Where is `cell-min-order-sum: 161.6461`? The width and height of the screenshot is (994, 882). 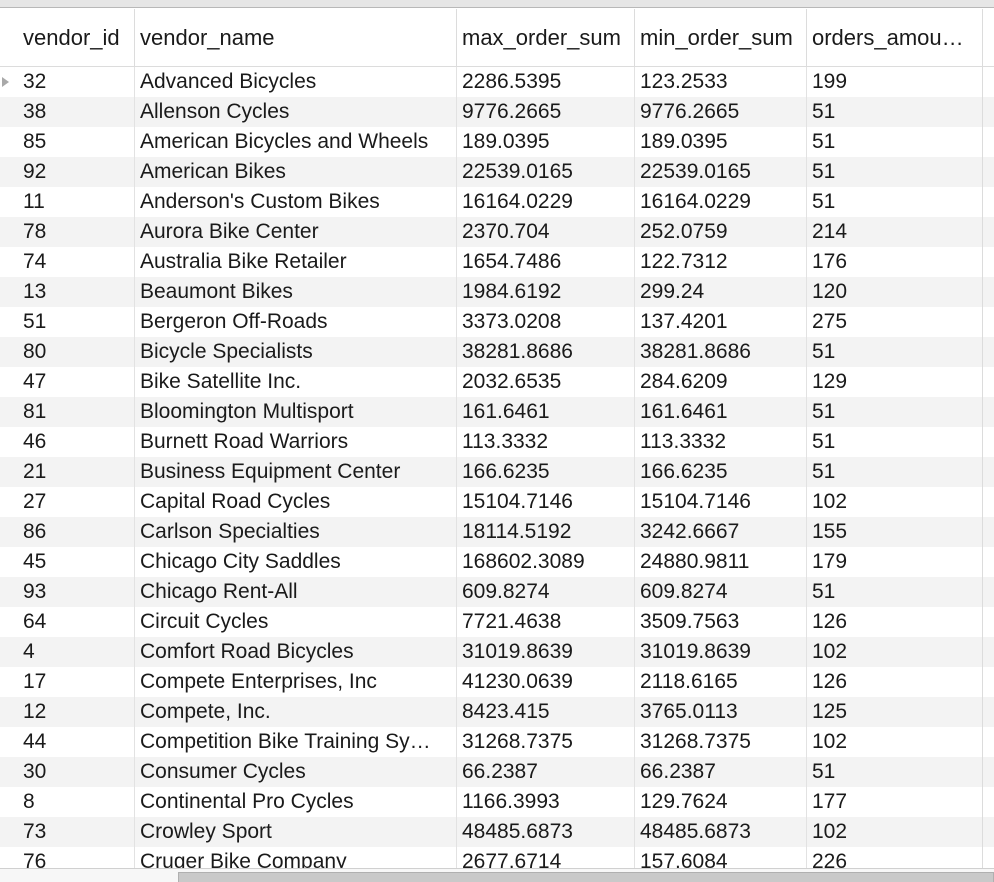 cell-min-order-sum: 161.6461 is located at coordinates (720, 412).